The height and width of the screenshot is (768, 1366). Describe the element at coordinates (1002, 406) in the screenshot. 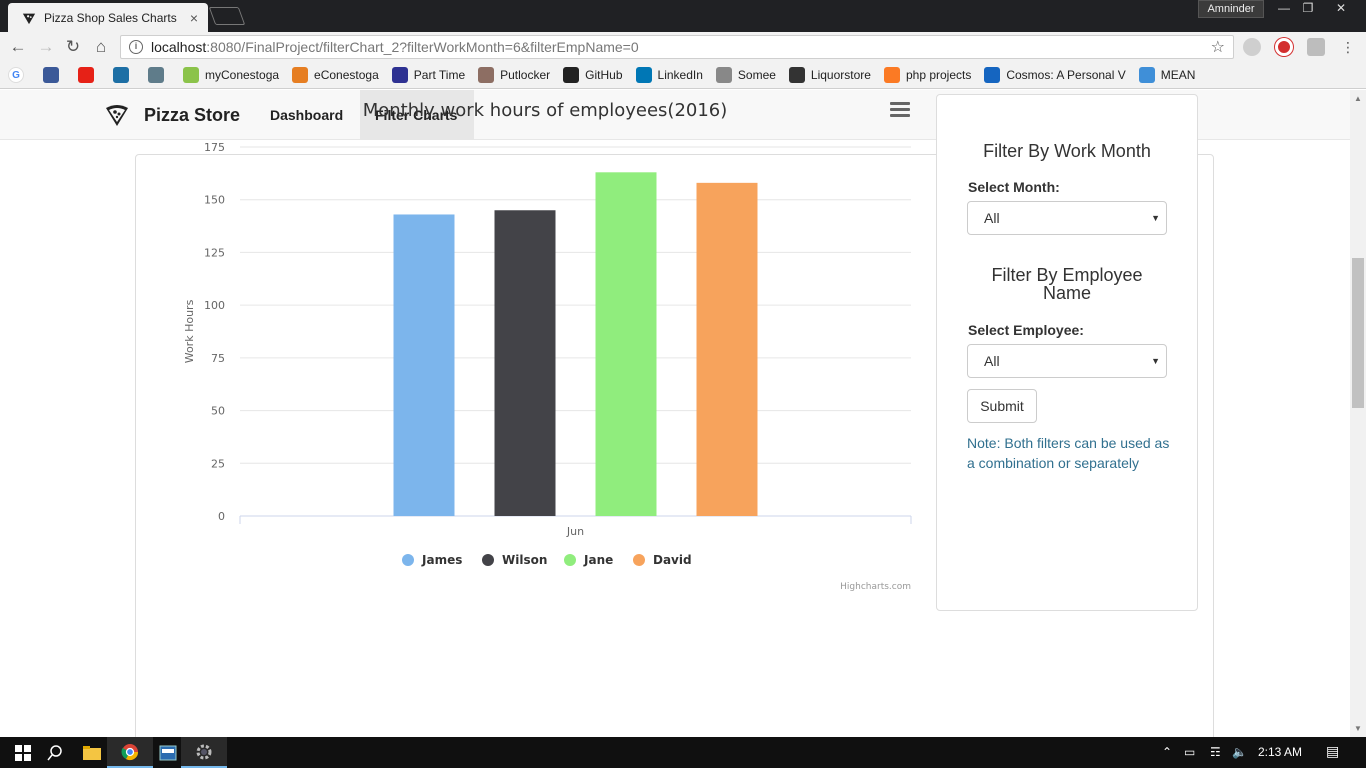

I see `submit-button: Submit` at that location.